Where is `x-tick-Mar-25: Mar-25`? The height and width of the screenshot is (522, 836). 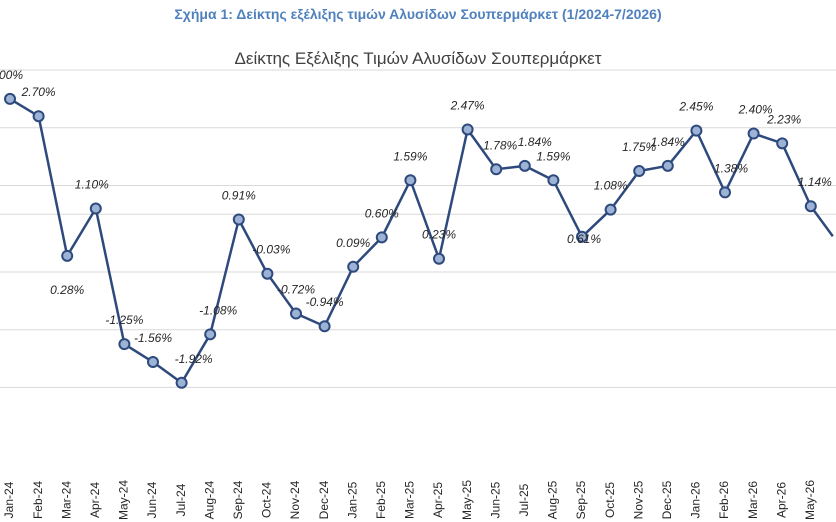 x-tick-Mar-25: Mar-25 is located at coordinates (410, 500).